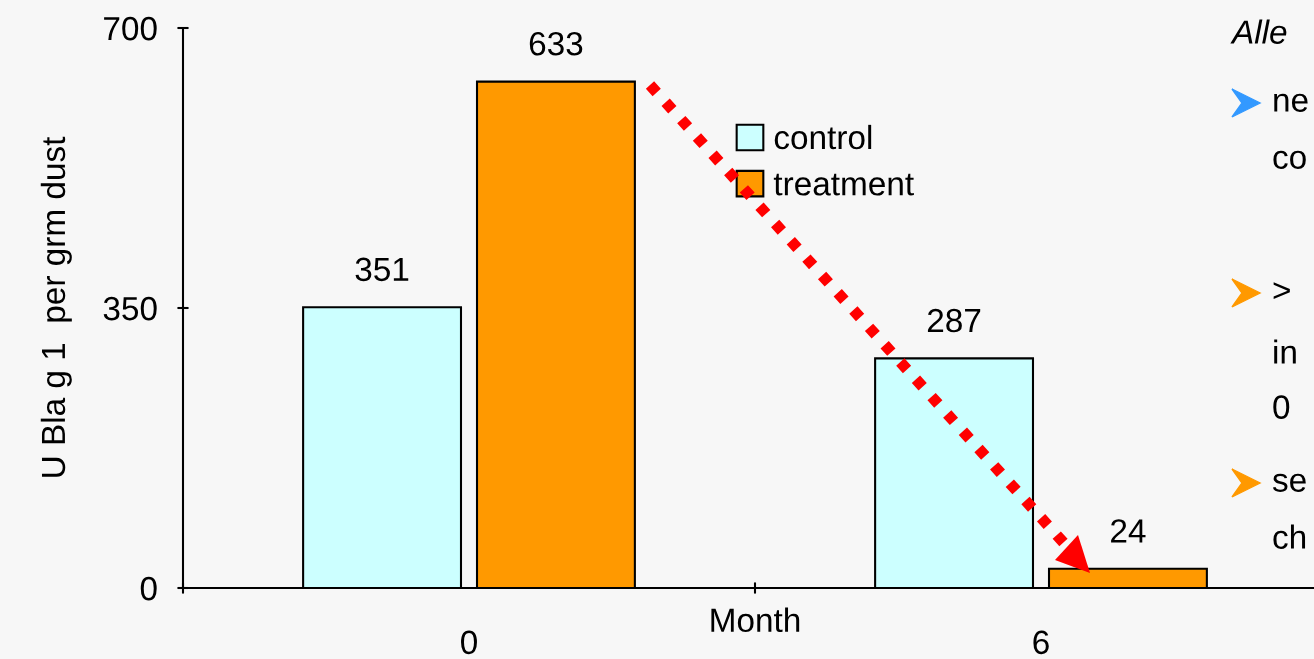  I want to click on data-label: 633, so click(556, 43).